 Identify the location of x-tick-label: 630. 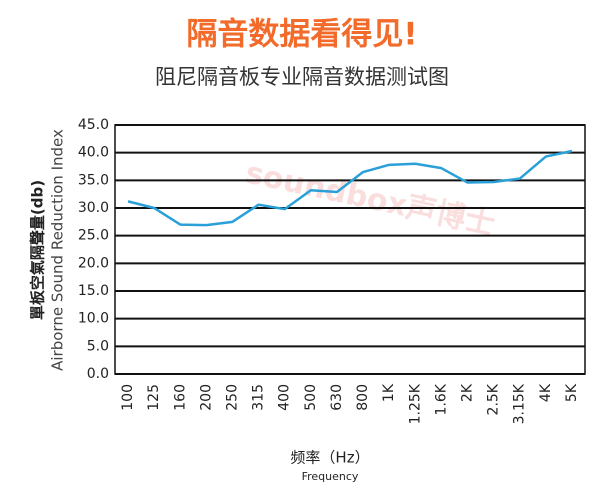
(337, 397).